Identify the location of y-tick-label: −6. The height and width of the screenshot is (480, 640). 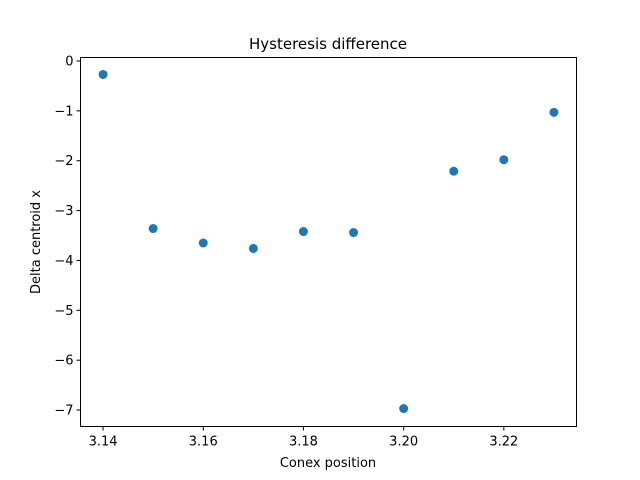
(63, 361).